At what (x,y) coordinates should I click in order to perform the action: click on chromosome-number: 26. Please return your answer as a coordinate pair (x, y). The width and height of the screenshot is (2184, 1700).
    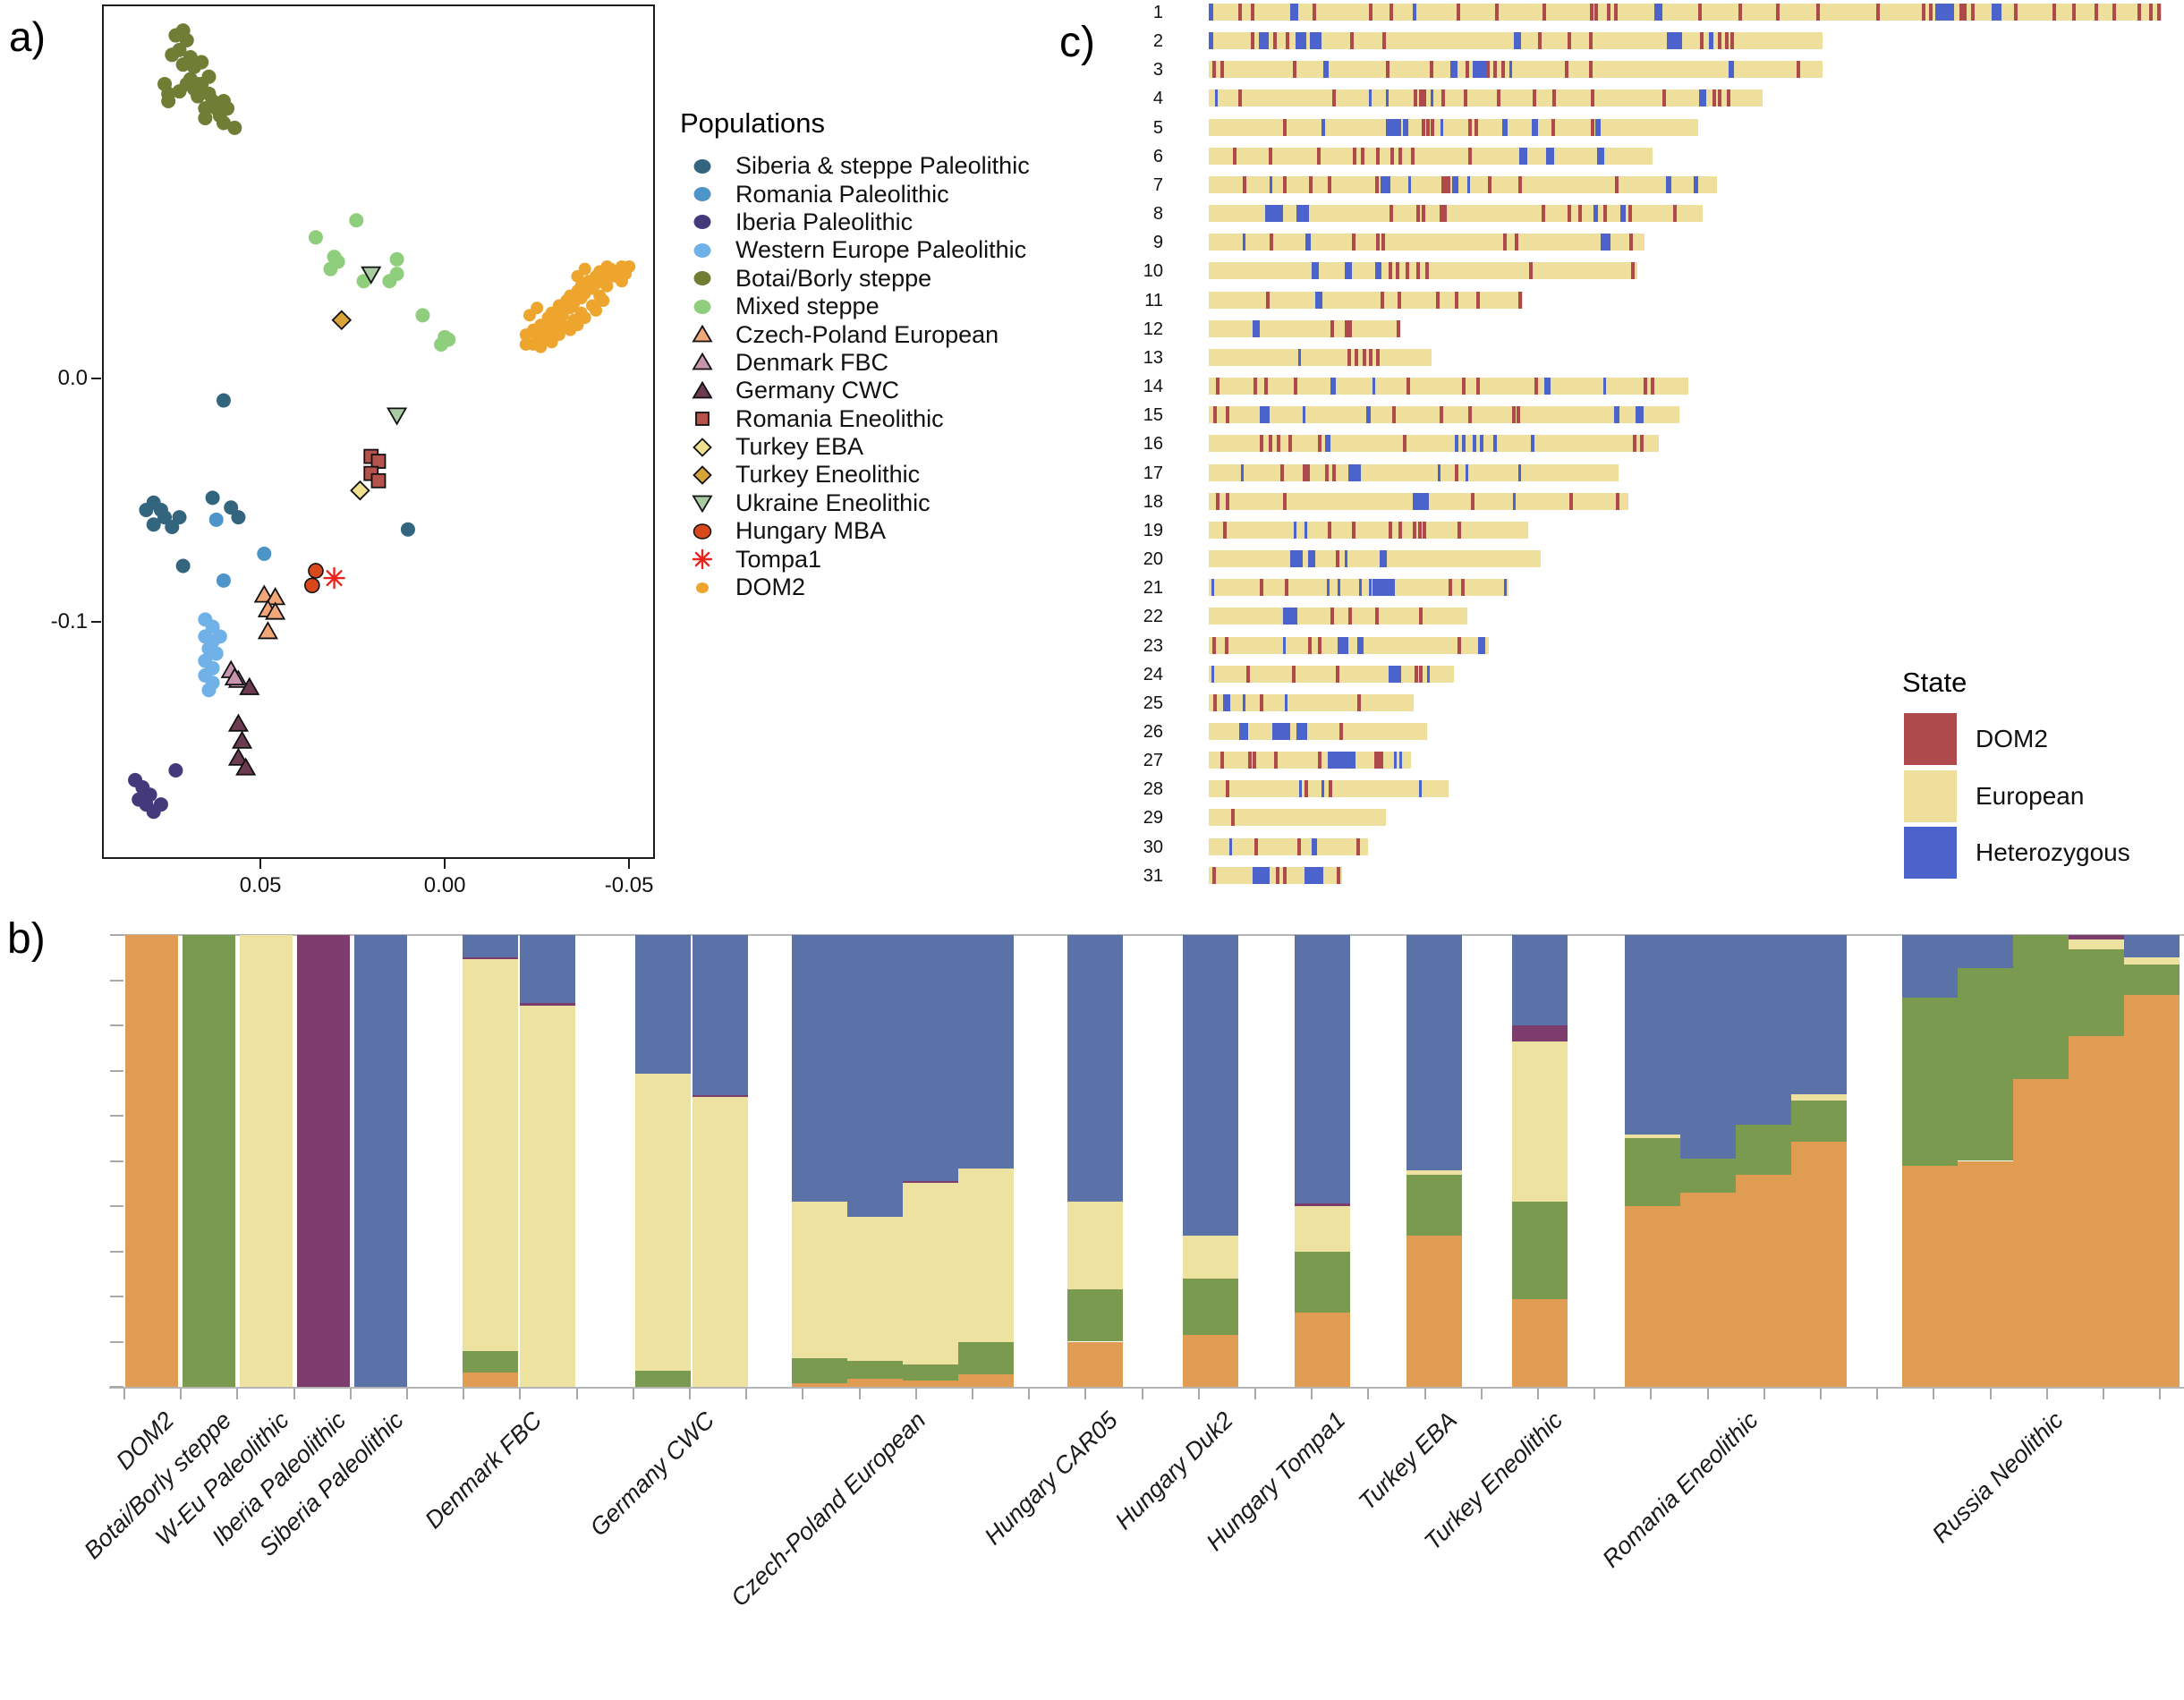
    Looking at the image, I should click on (1153, 732).